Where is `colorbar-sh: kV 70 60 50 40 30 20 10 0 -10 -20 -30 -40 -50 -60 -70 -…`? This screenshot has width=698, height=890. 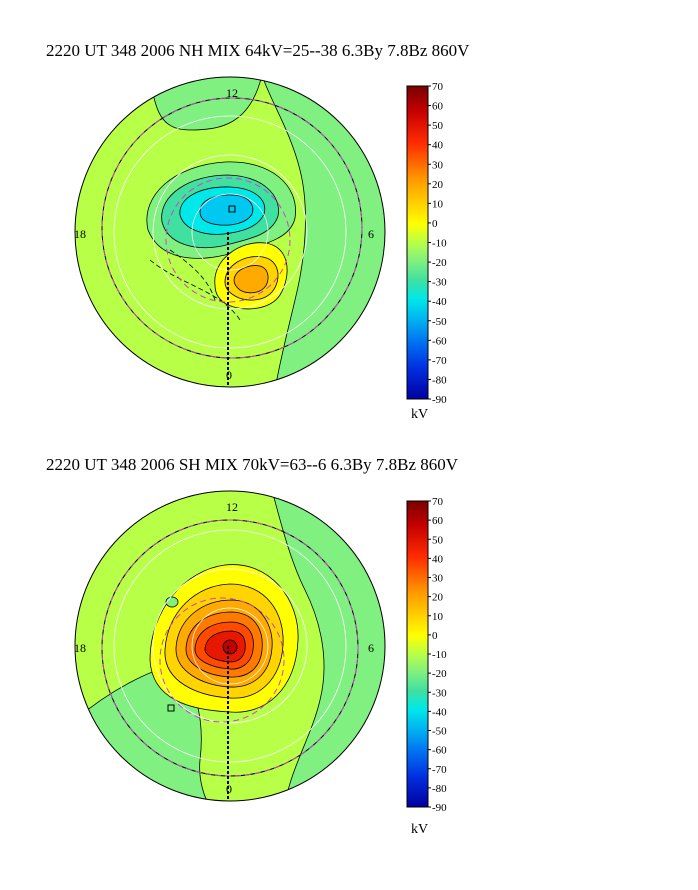 colorbar-sh: kV 70 60 50 40 30 20 10 0 -10 -20 -30 -40 -50 -60 -70 -… is located at coordinates (426, 666).